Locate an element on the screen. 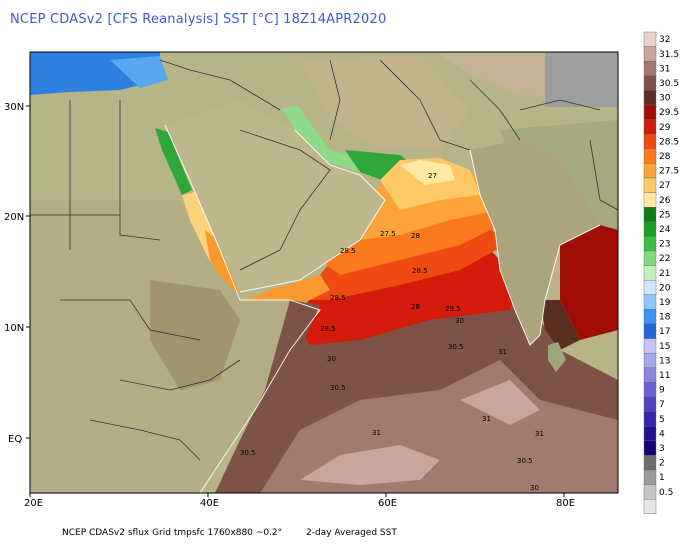  contour-label: 27 is located at coordinates (432, 176).